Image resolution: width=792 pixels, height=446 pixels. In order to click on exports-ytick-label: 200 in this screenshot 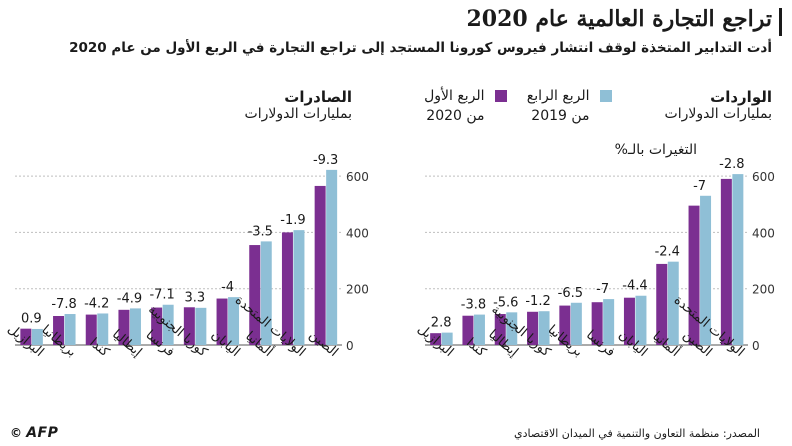, I will do `click(357, 290)`.